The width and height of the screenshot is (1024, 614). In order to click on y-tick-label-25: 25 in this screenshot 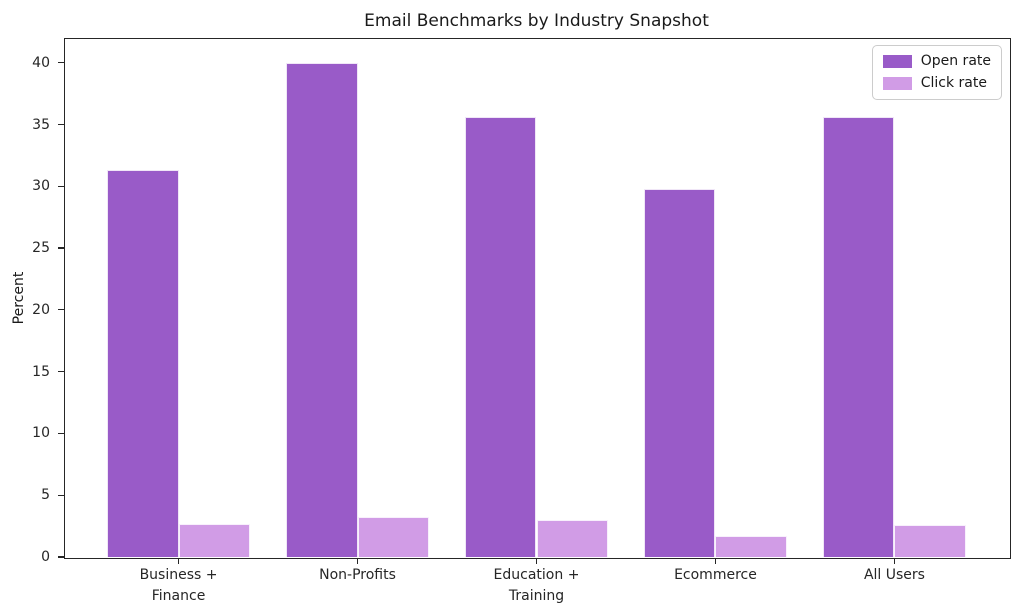, I will do `click(41, 248)`.